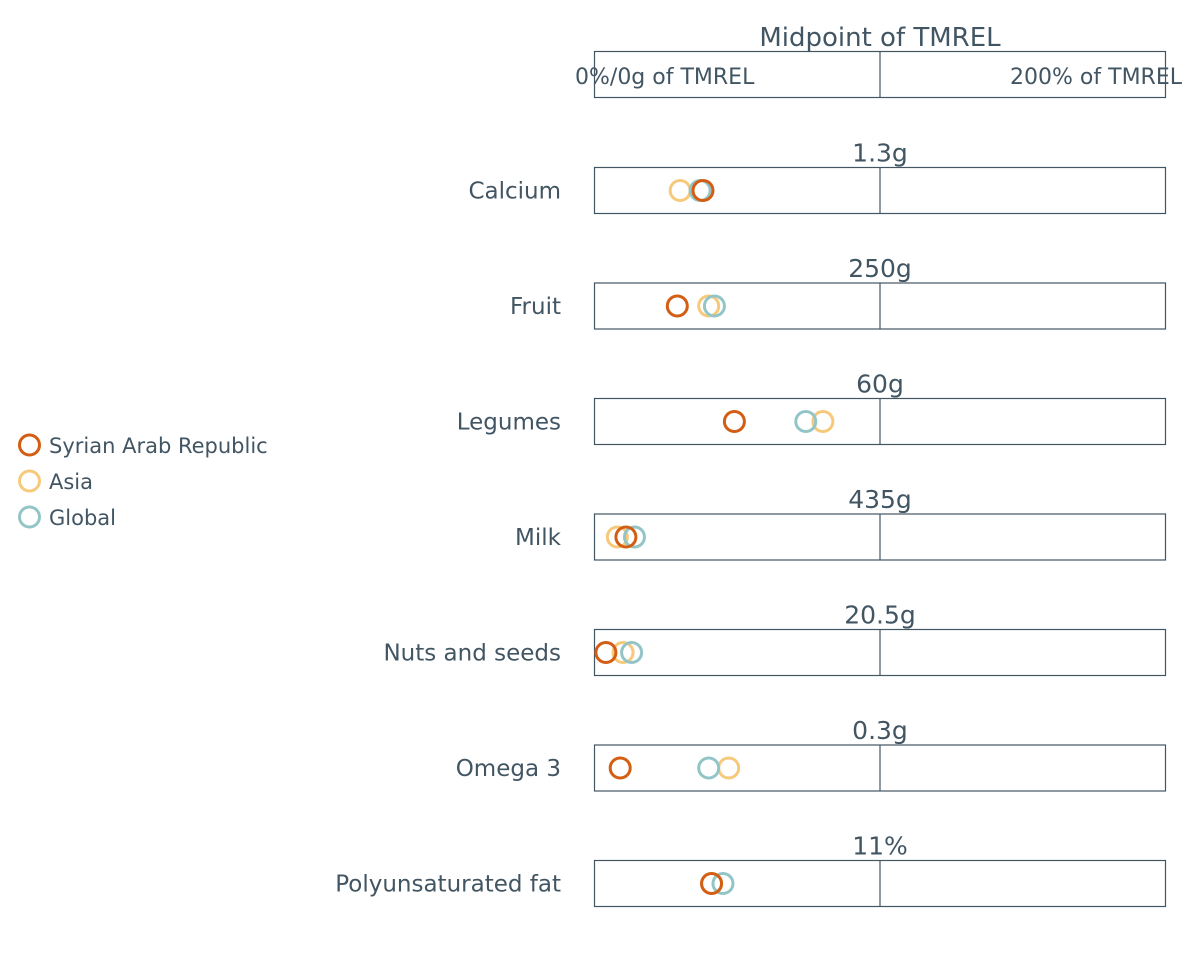 Image resolution: width=1200 pixels, height=960 pixels. Describe the element at coordinates (703, 190) in the screenshot. I see `point-calcium-syrian-arab-republic` at that location.